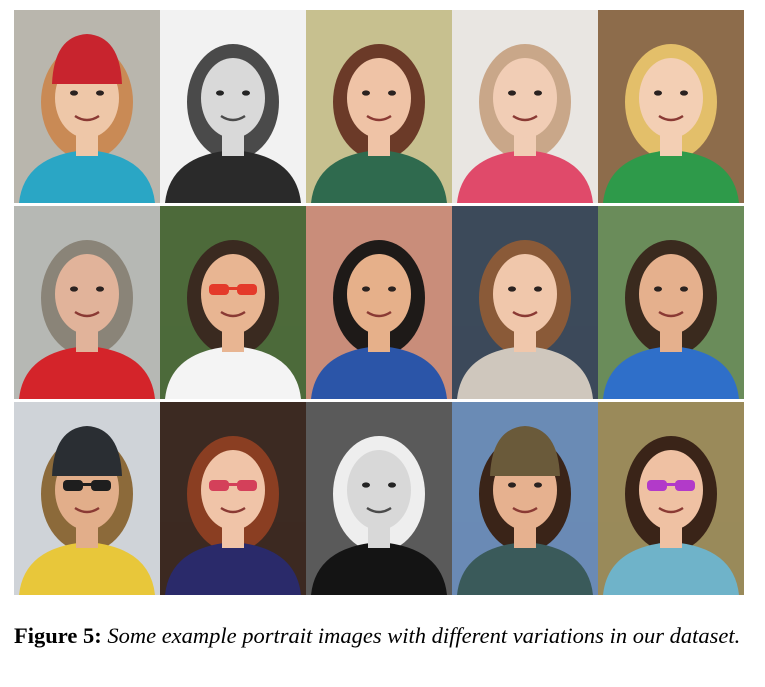 The image size is (765, 687). I want to click on portrait-woman-purple-sunglasses, so click(671, 498).